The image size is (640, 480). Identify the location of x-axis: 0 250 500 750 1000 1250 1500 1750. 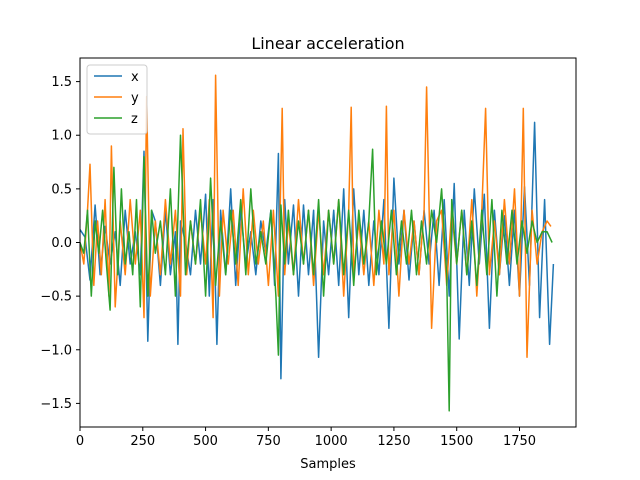
(306, 438).